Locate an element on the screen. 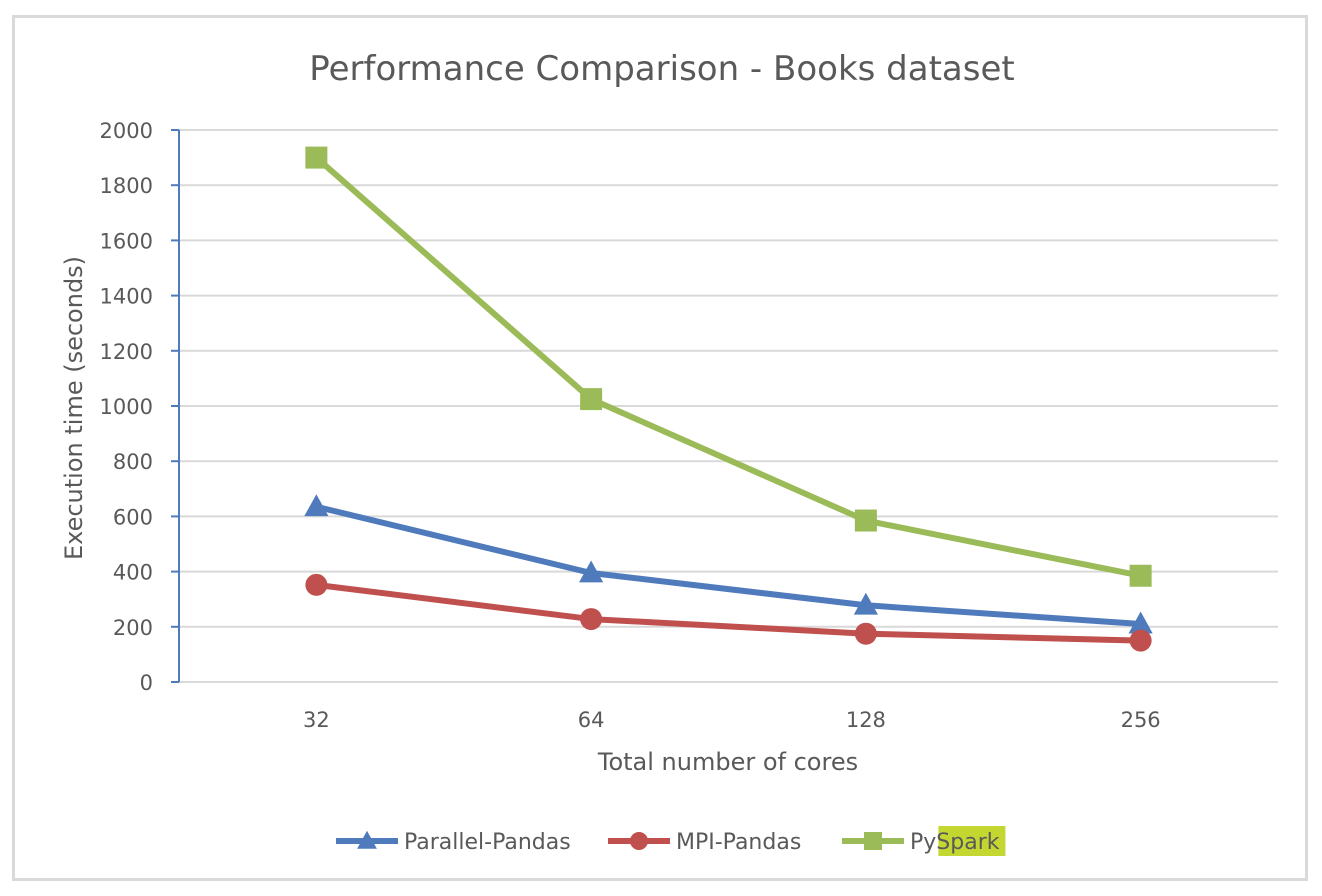 Image resolution: width=1322 pixels, height=896 pixels. series-parallel-pandas is located at coordinates (728, 564).